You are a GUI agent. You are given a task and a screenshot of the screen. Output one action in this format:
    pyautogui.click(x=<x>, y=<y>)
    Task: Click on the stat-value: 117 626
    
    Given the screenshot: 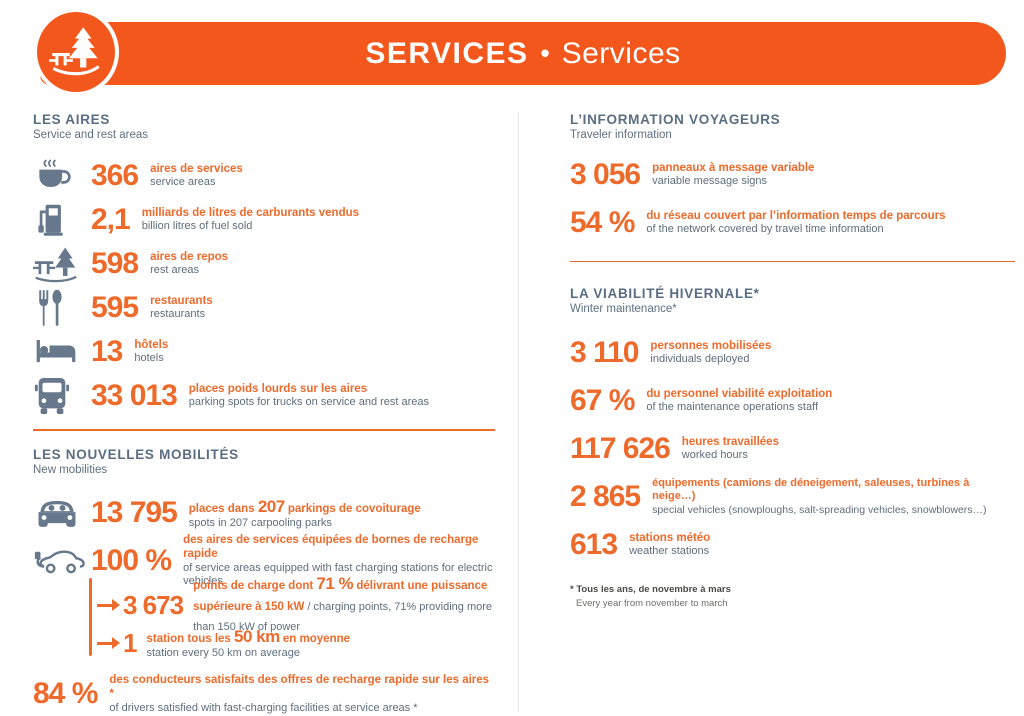 What is the action you would take?
    pyautogui.click(x=620, y=448)
    